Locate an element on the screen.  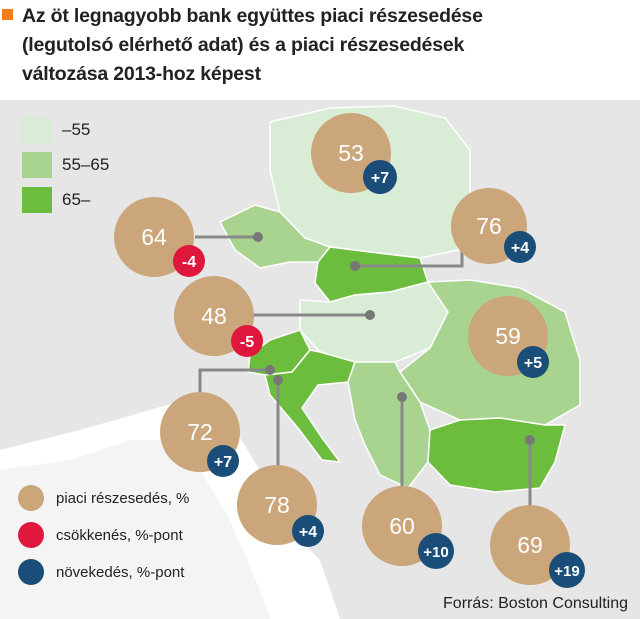
title-line-3: változása 2013-hoz képest is located at coordinates (141, 74).